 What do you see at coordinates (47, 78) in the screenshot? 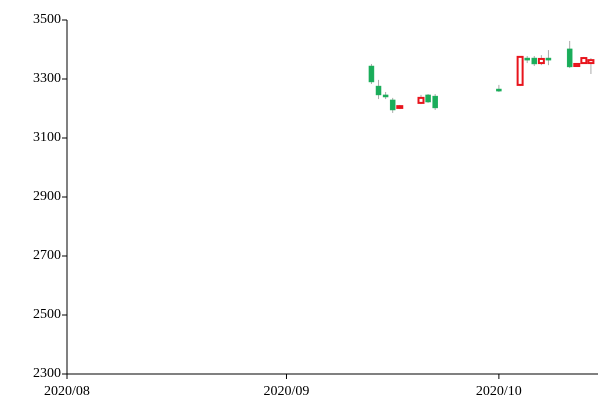
I see `y-tick-label: 3300` at bounding box center [47, 78].